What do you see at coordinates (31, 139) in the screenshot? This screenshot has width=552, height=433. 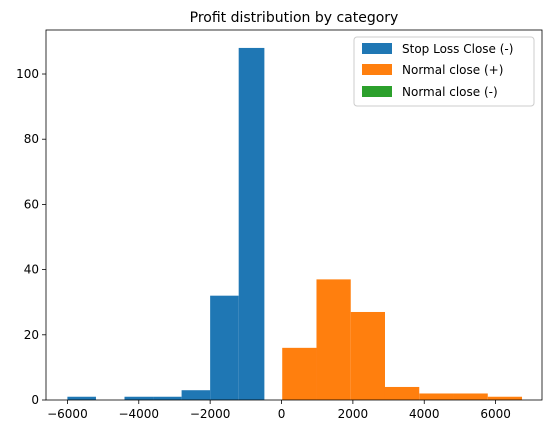 I see `y-tick-label: 80` at bounding box center [31, 139].